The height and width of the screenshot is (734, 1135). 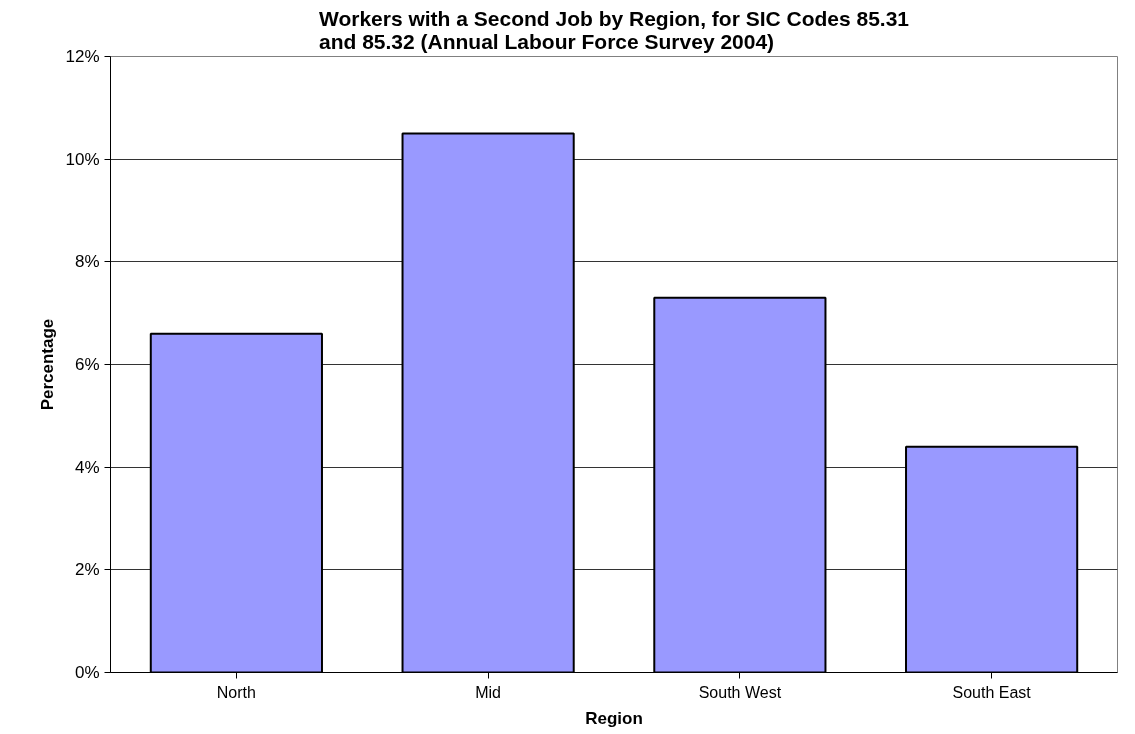 I want to click on x-tick-label: Mid, so click(x=488, y=692).